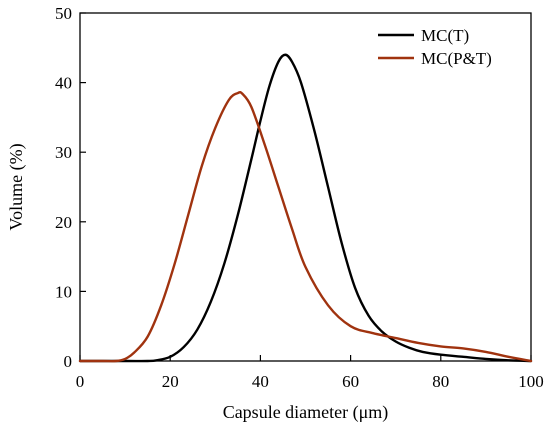  I want to click on x-tick-label: 60, so click(350, 381).